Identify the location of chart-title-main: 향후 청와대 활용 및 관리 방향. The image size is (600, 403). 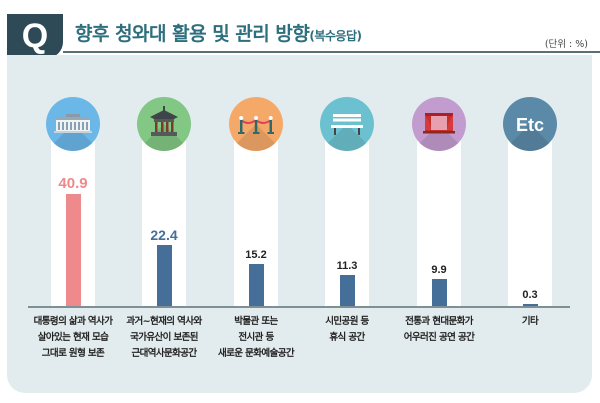
(192, 34).